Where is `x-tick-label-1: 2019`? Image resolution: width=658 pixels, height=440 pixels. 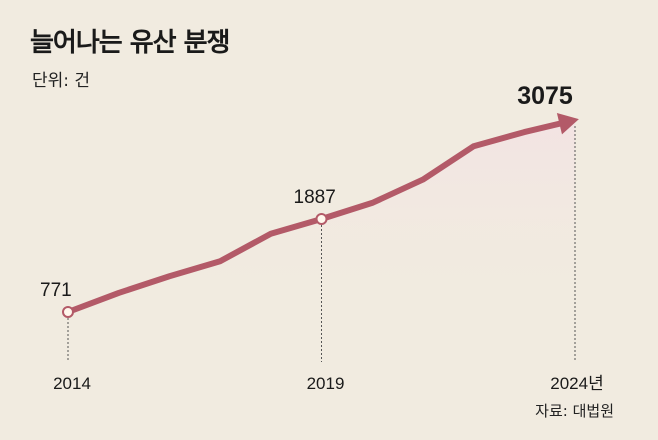
x-tick-label-1: 2019 is located at coordinates (326, 383).